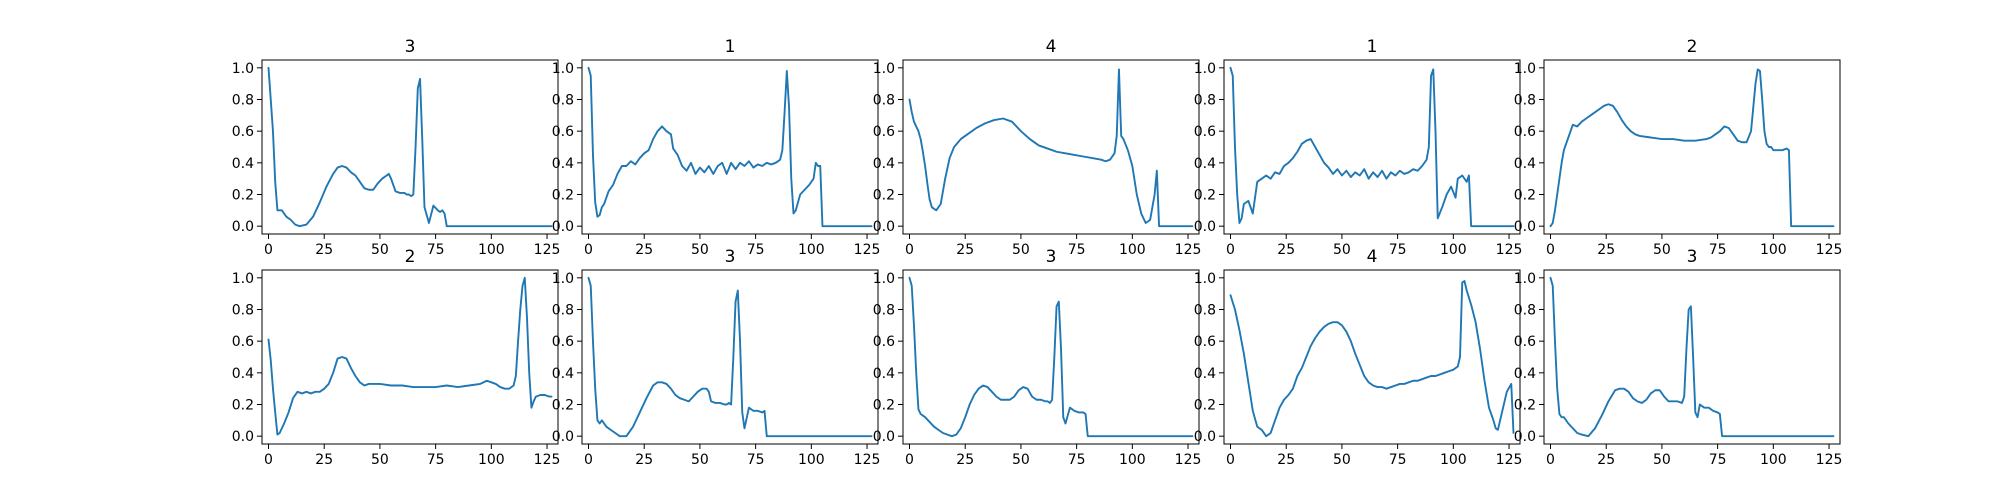  Describe the element at coordinates (1358, 357) in the screenshot. I see `subplot-9: 4 0 25 50 75 100 125 0.0 0.2 0.4 0.6 0.8 1.0` at that location.